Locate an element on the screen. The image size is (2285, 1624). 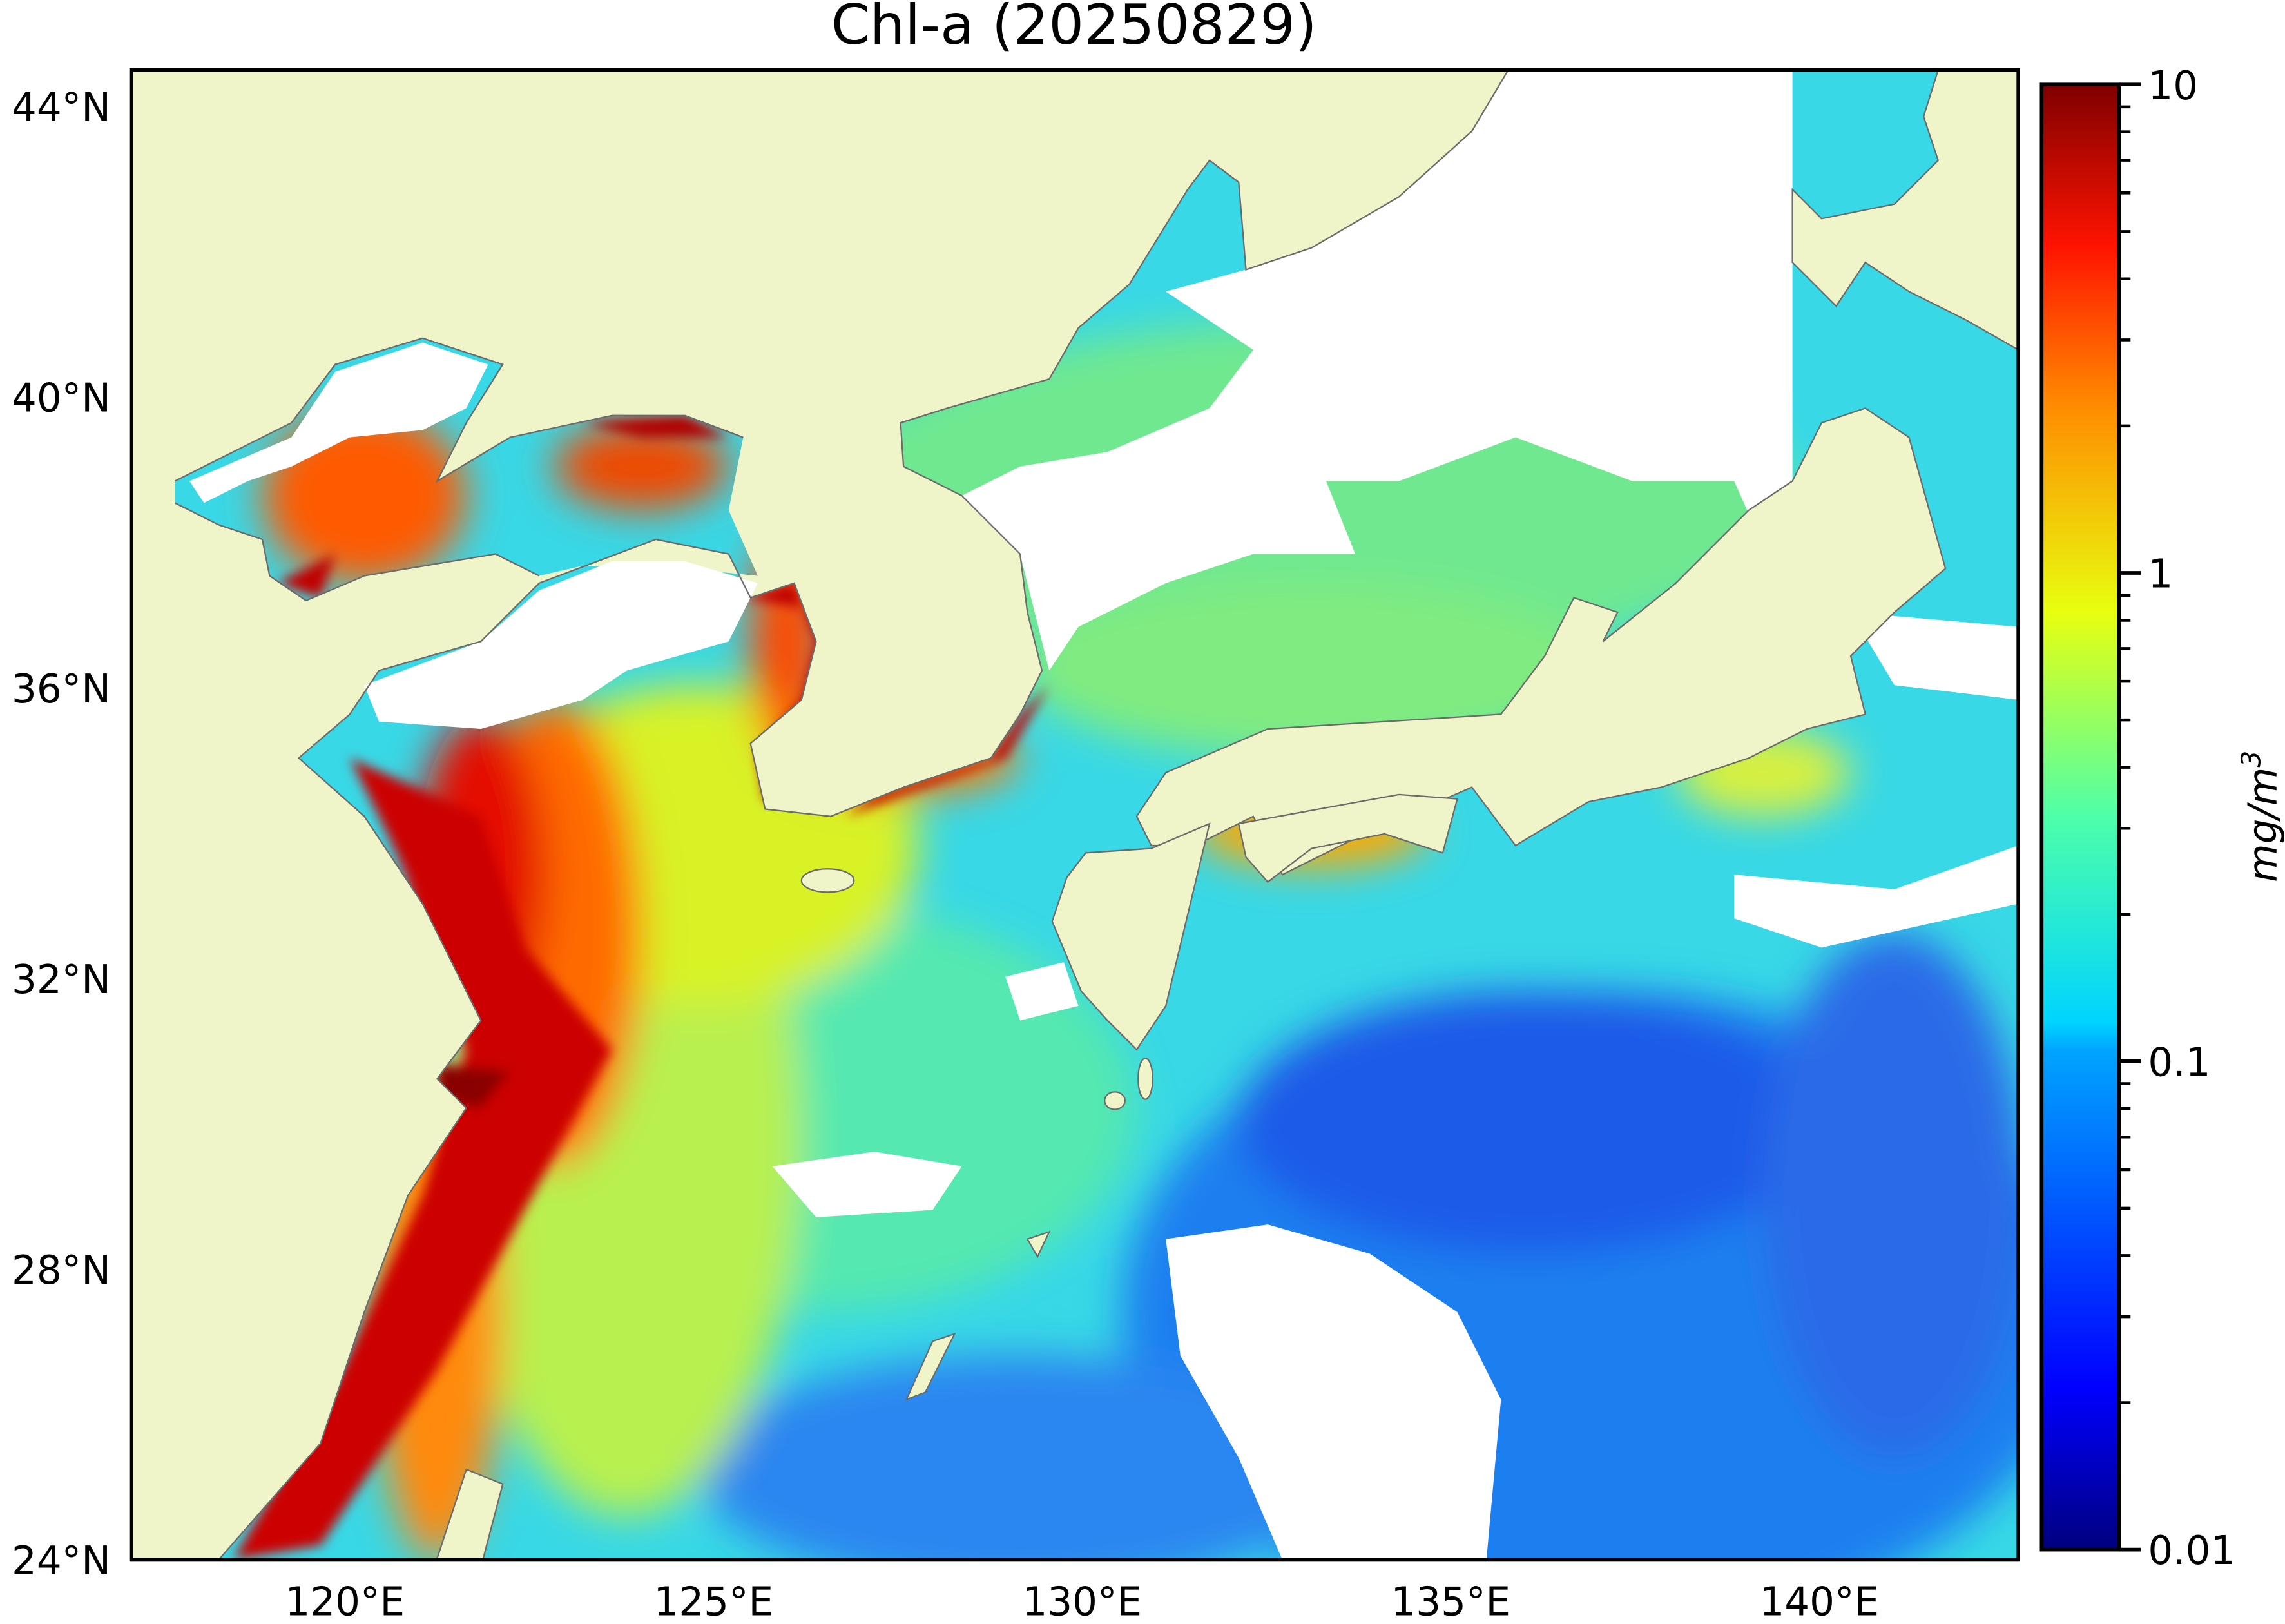
latitude-tick-labels: 44°N 40°N 36°N 32°N 28°N 24°N is located at coordinates (61, 835).